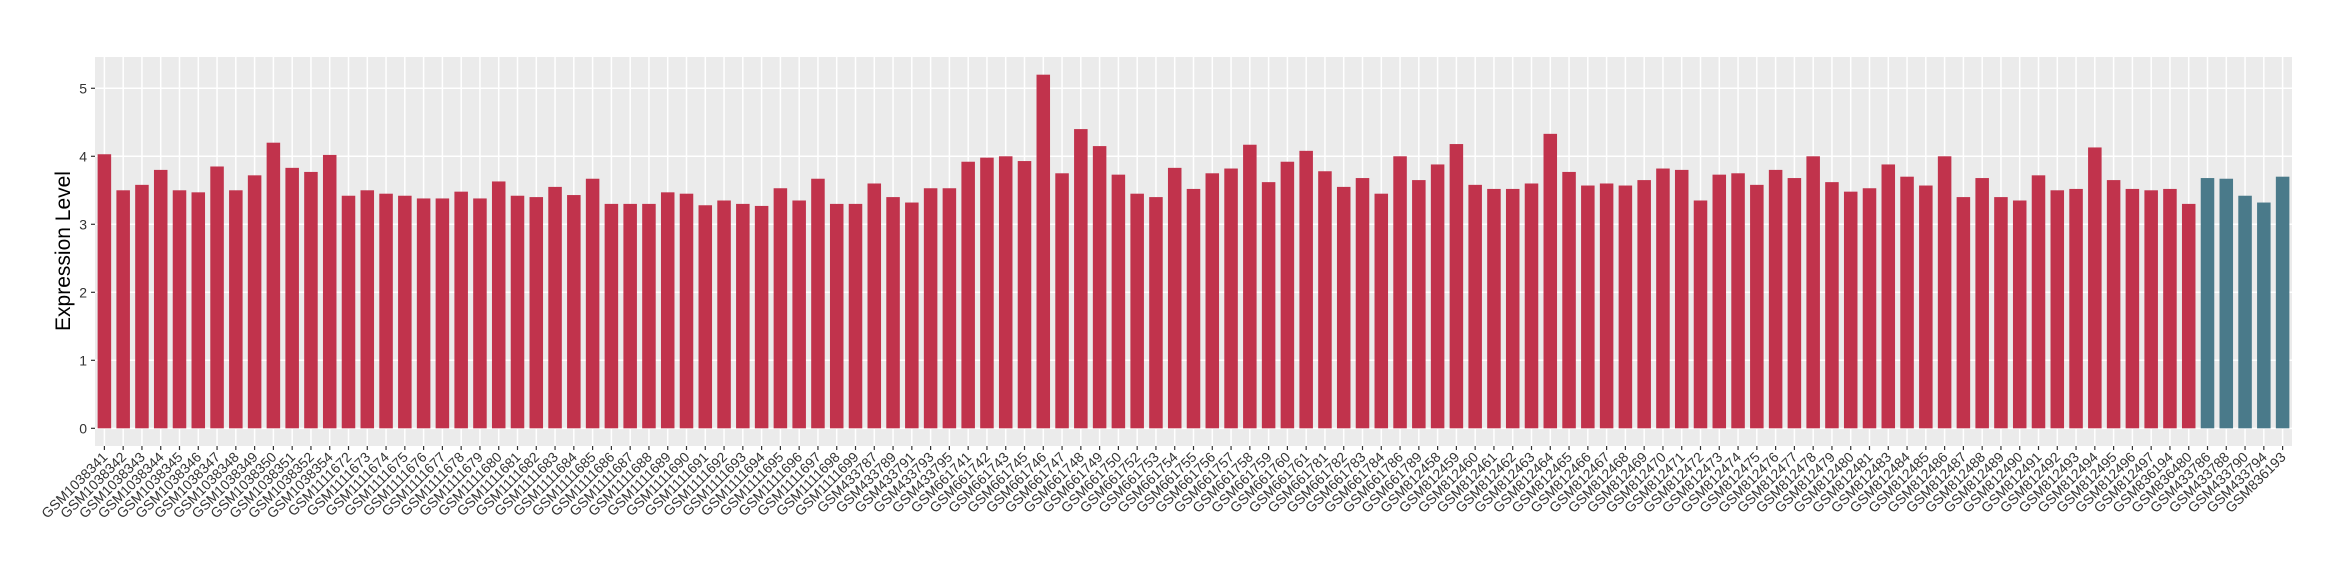 This screenshot has height=580, width=2340. What do you see at coordinates (83, 224) in the screenshot?
I see `y-tick-label: 3` at bounding box center [83, 224].